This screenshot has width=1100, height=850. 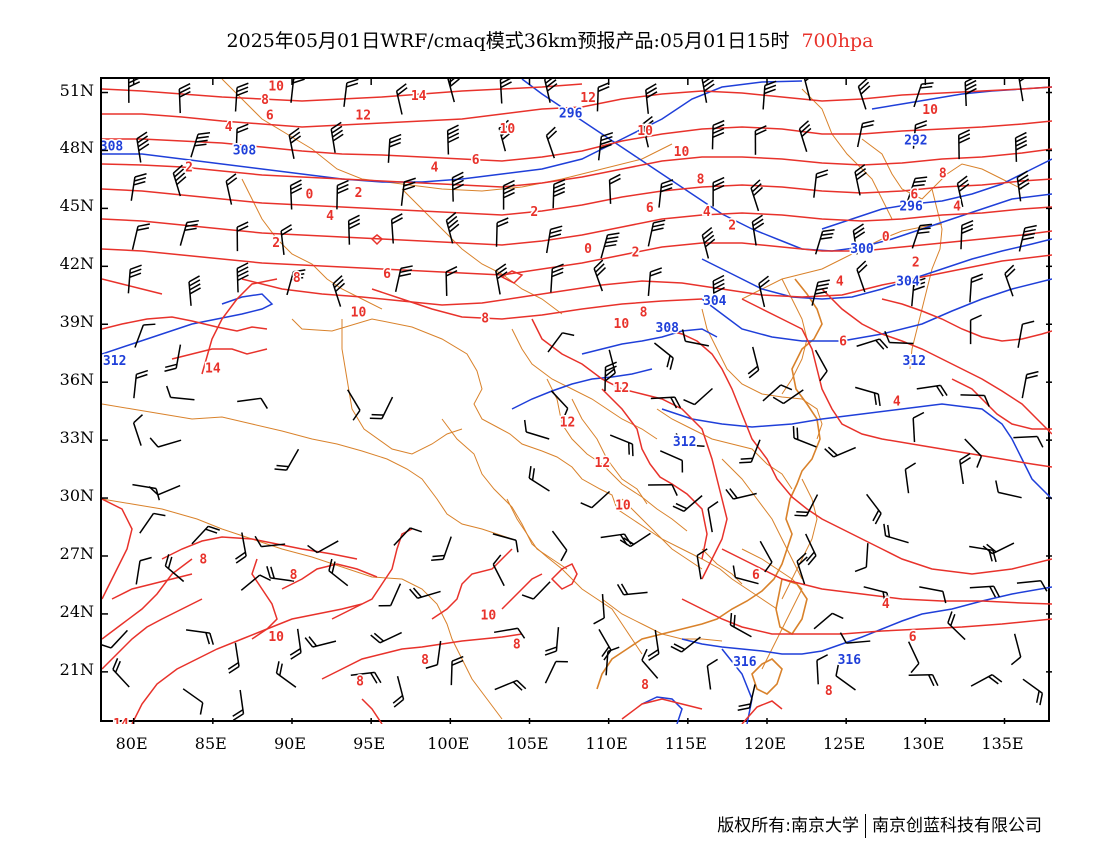 I want to click on lon-tick-label: 135E, so click(x=1002, y=743).